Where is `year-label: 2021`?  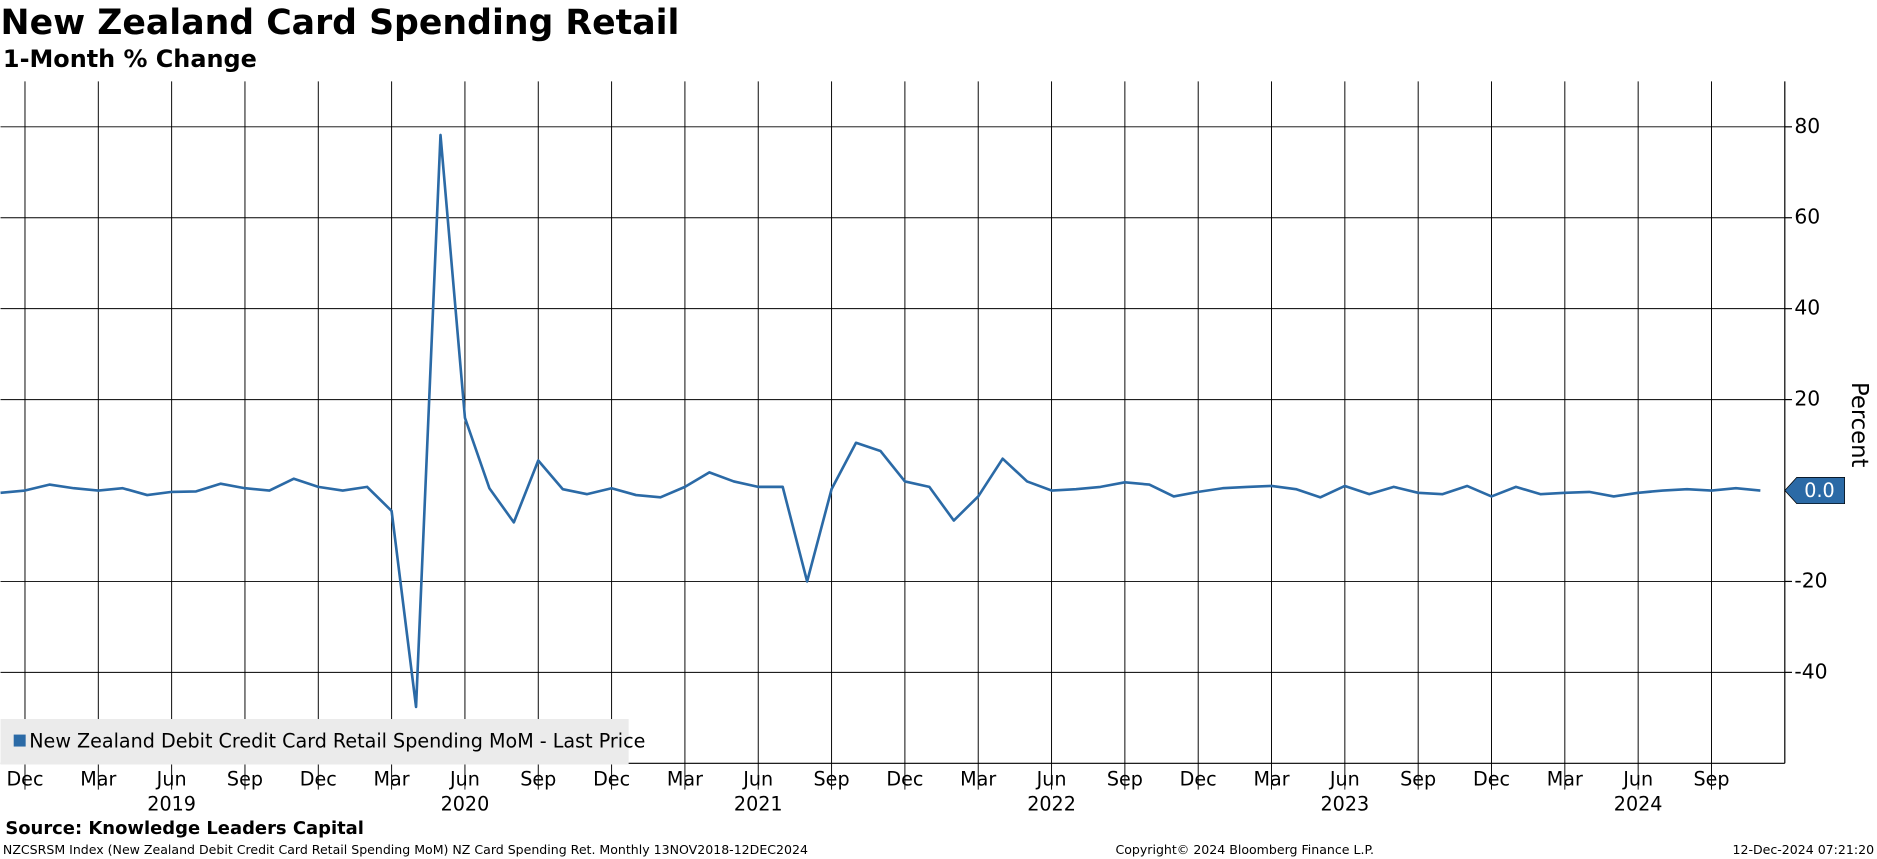
year-label: 2021 is located at coordinates (758, 804).